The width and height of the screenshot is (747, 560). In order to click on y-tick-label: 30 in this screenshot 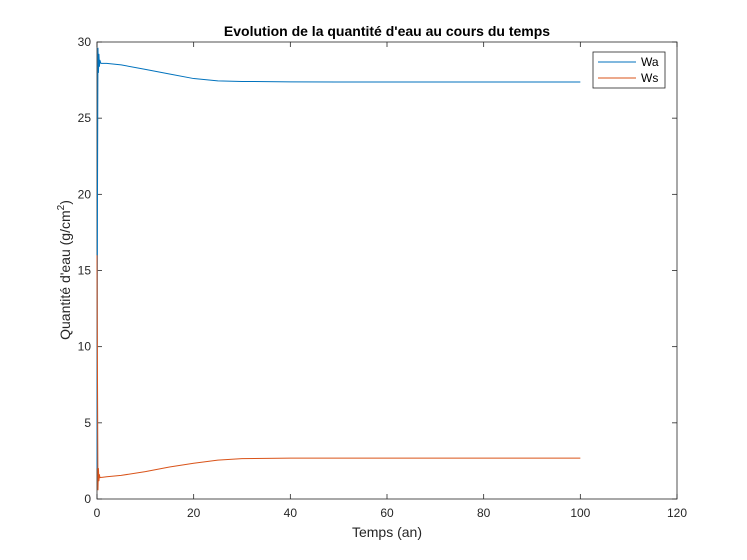, I will do `click(85, 42)`.